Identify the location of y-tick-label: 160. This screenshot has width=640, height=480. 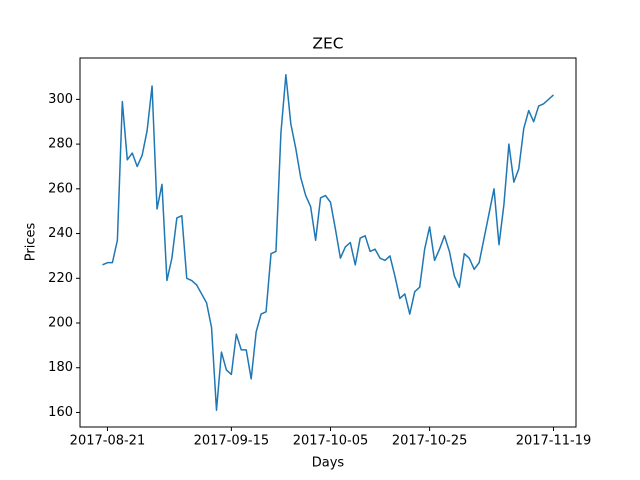
(60, 412).